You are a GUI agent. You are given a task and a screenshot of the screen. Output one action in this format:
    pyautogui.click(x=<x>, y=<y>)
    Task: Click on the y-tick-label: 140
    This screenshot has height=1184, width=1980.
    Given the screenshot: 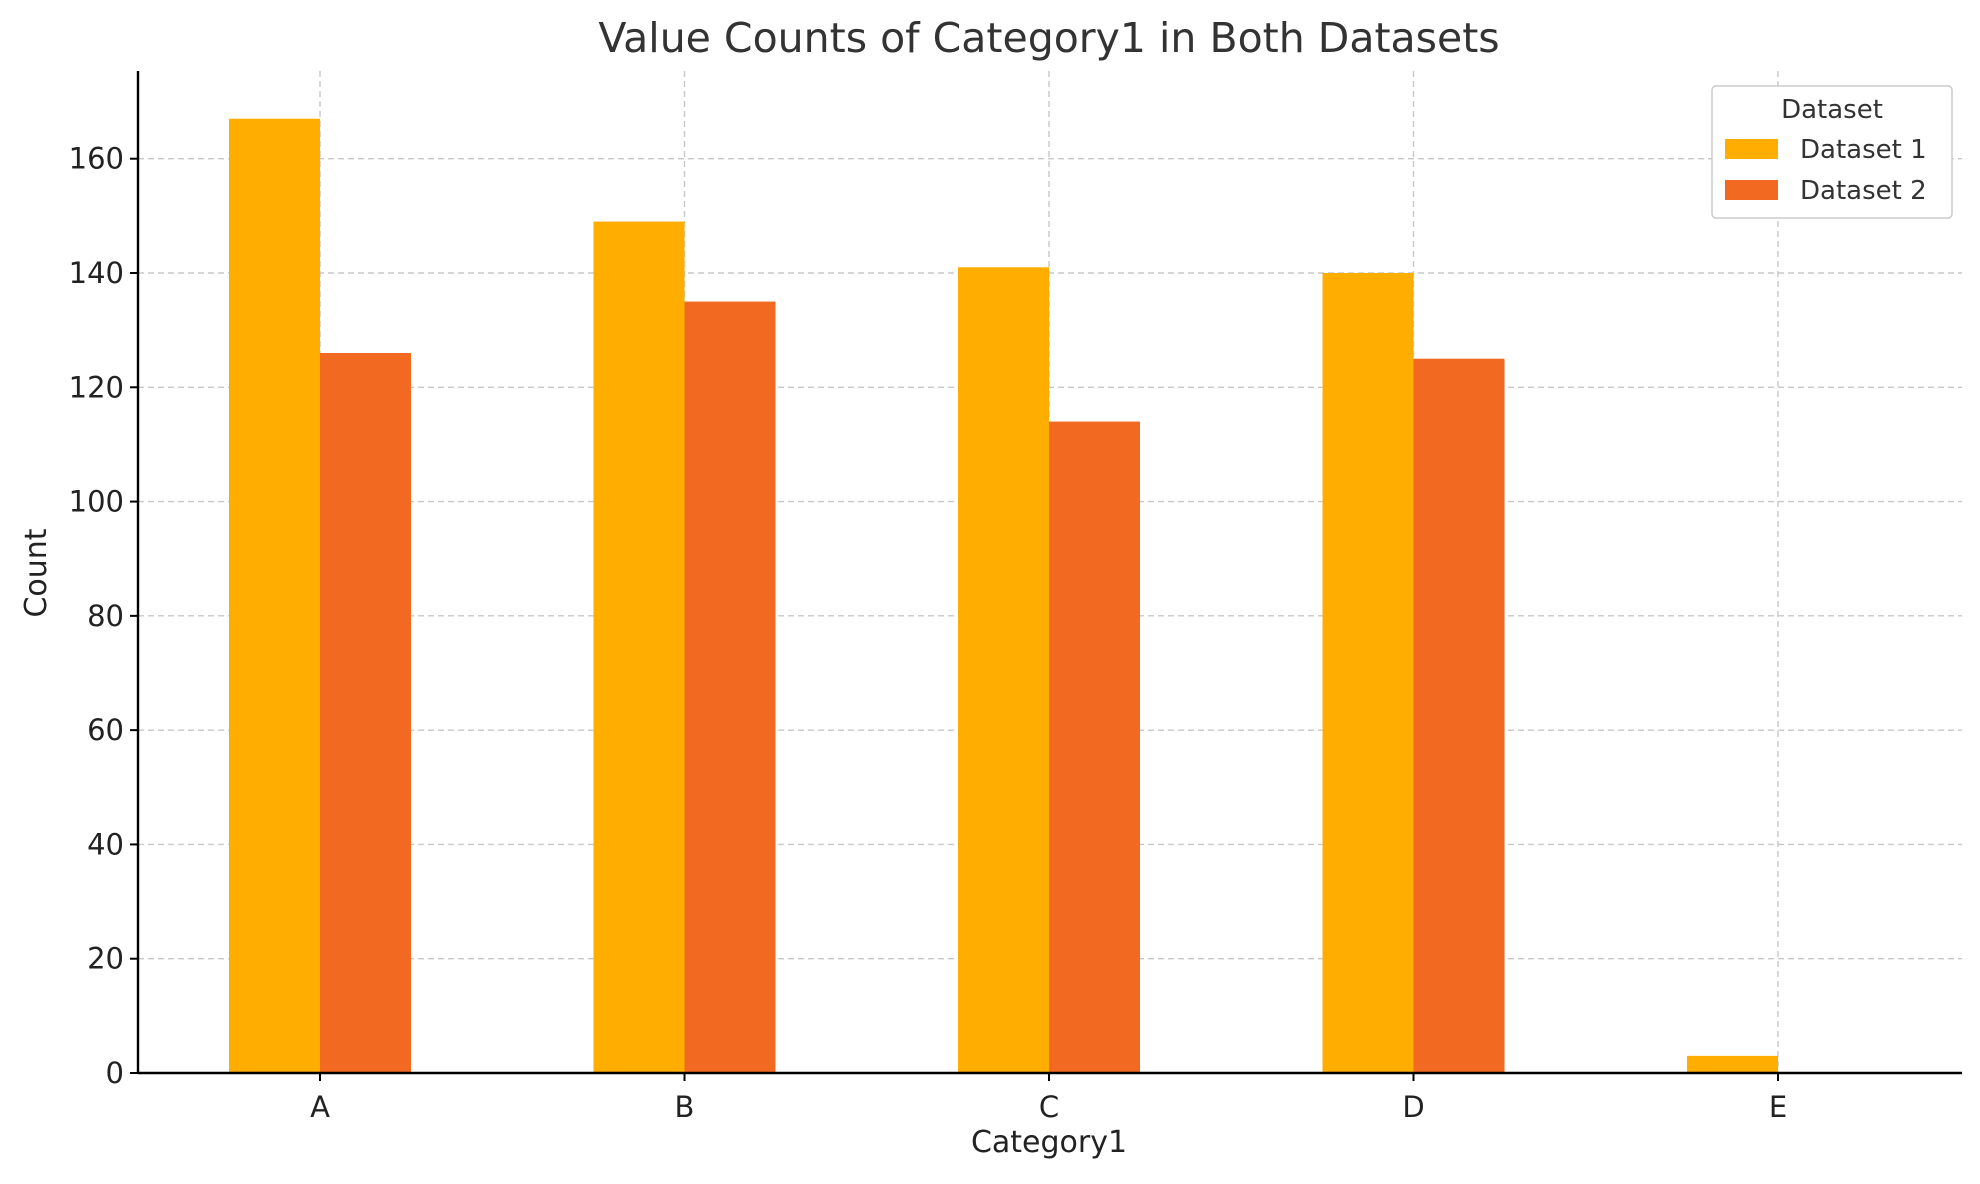 What is the action you would take?
    pyautogui.click(x=96, y=273)
    